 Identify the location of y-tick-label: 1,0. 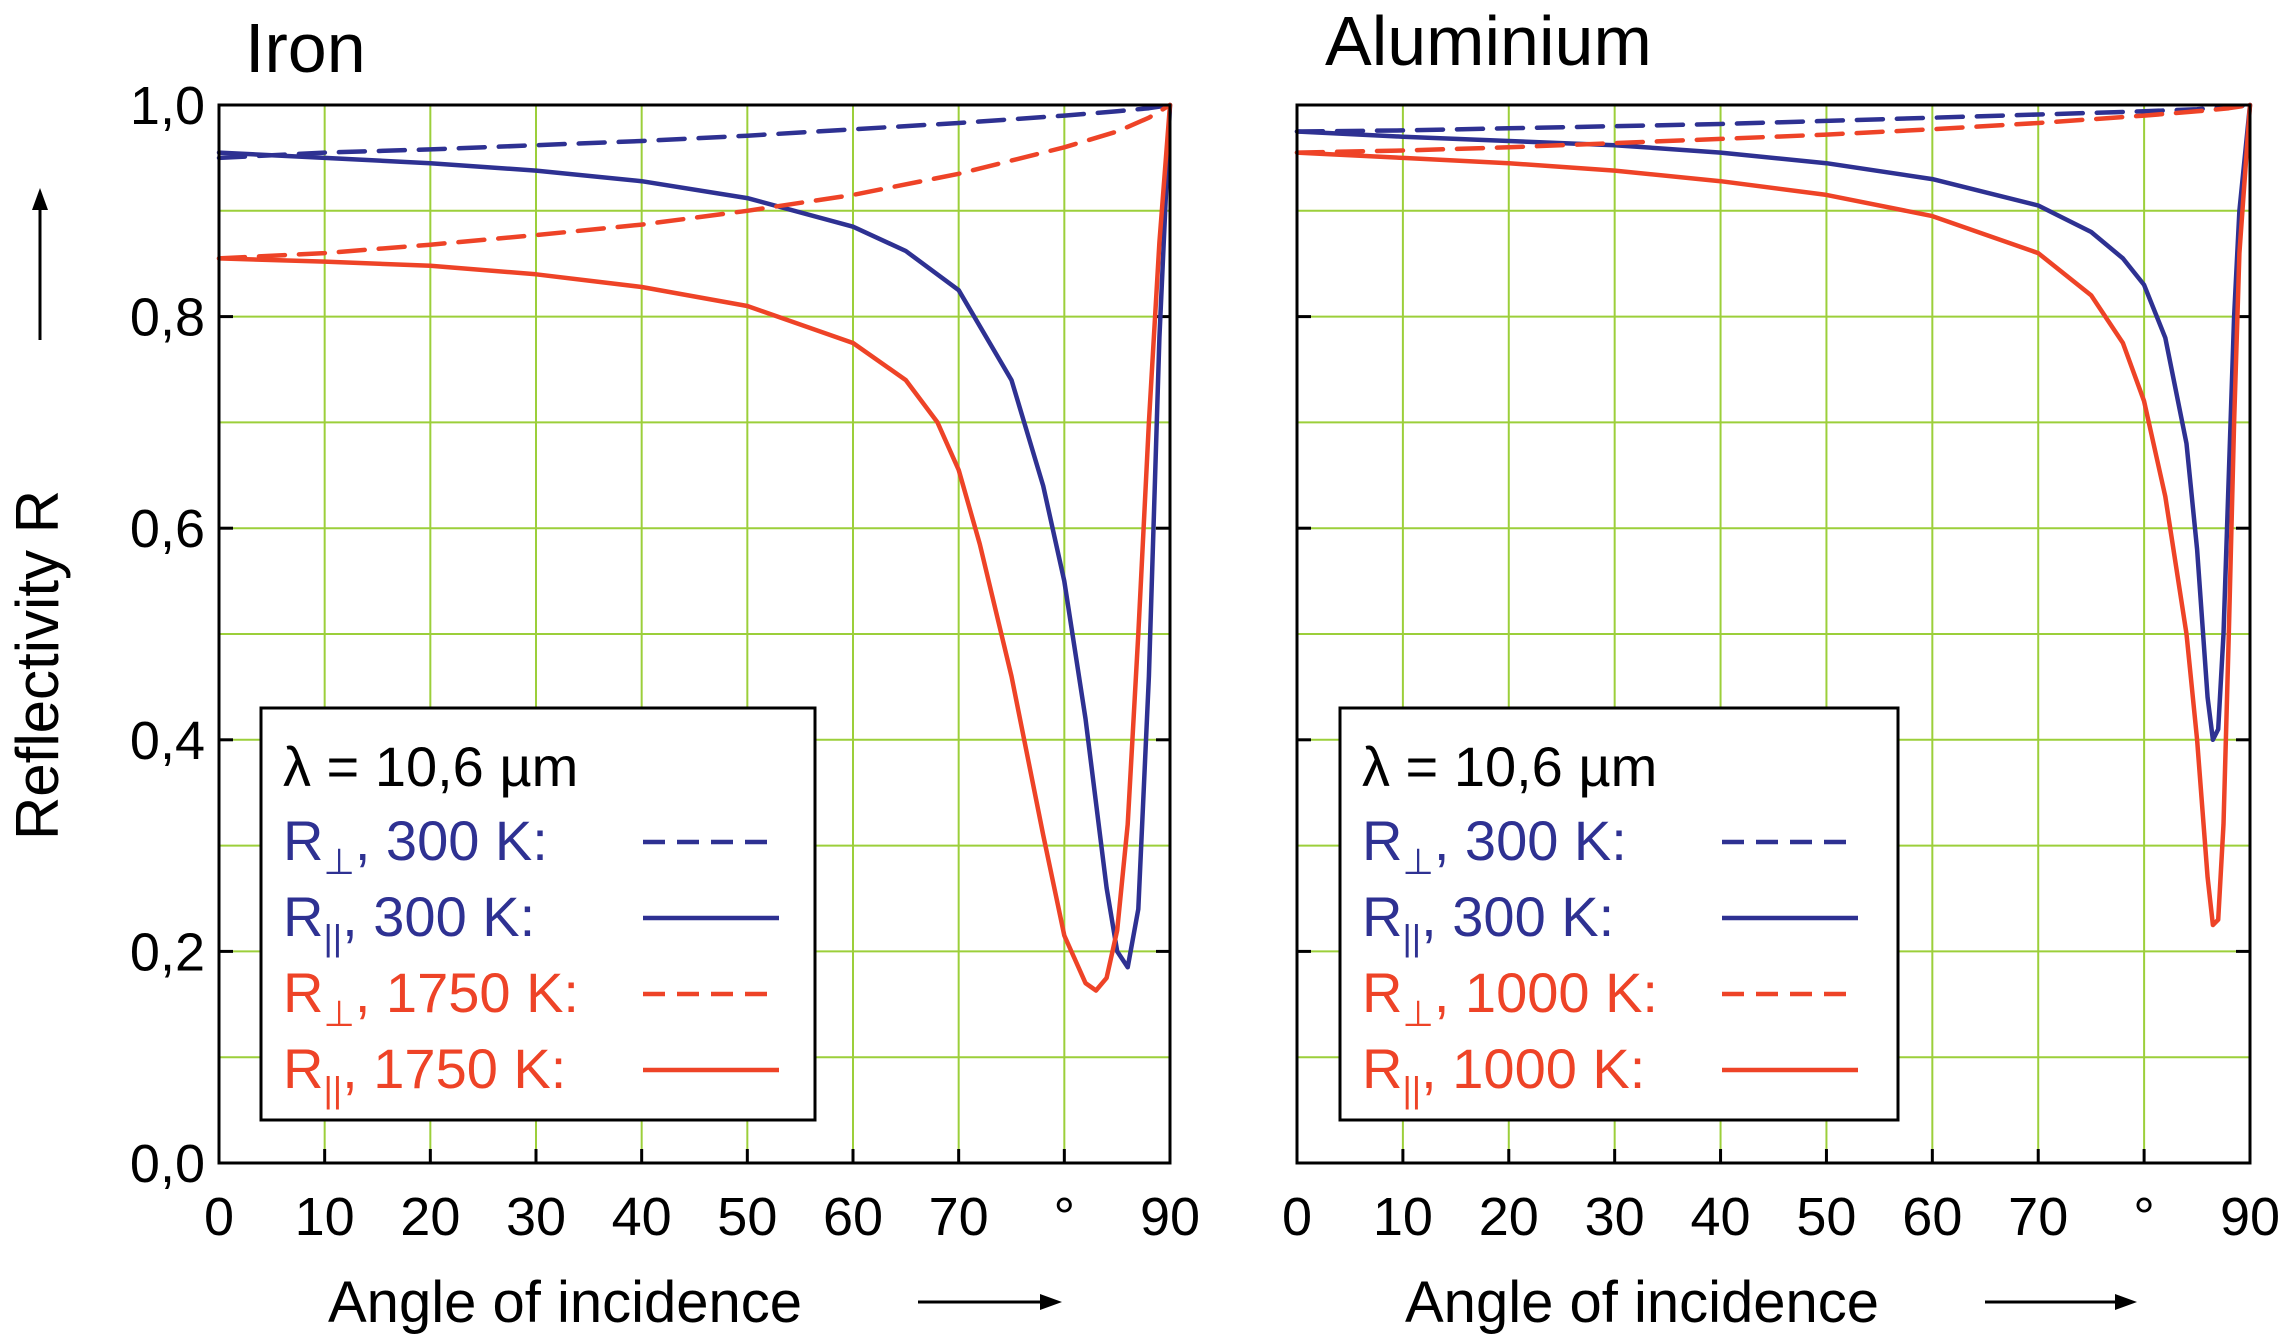
(167, 106).